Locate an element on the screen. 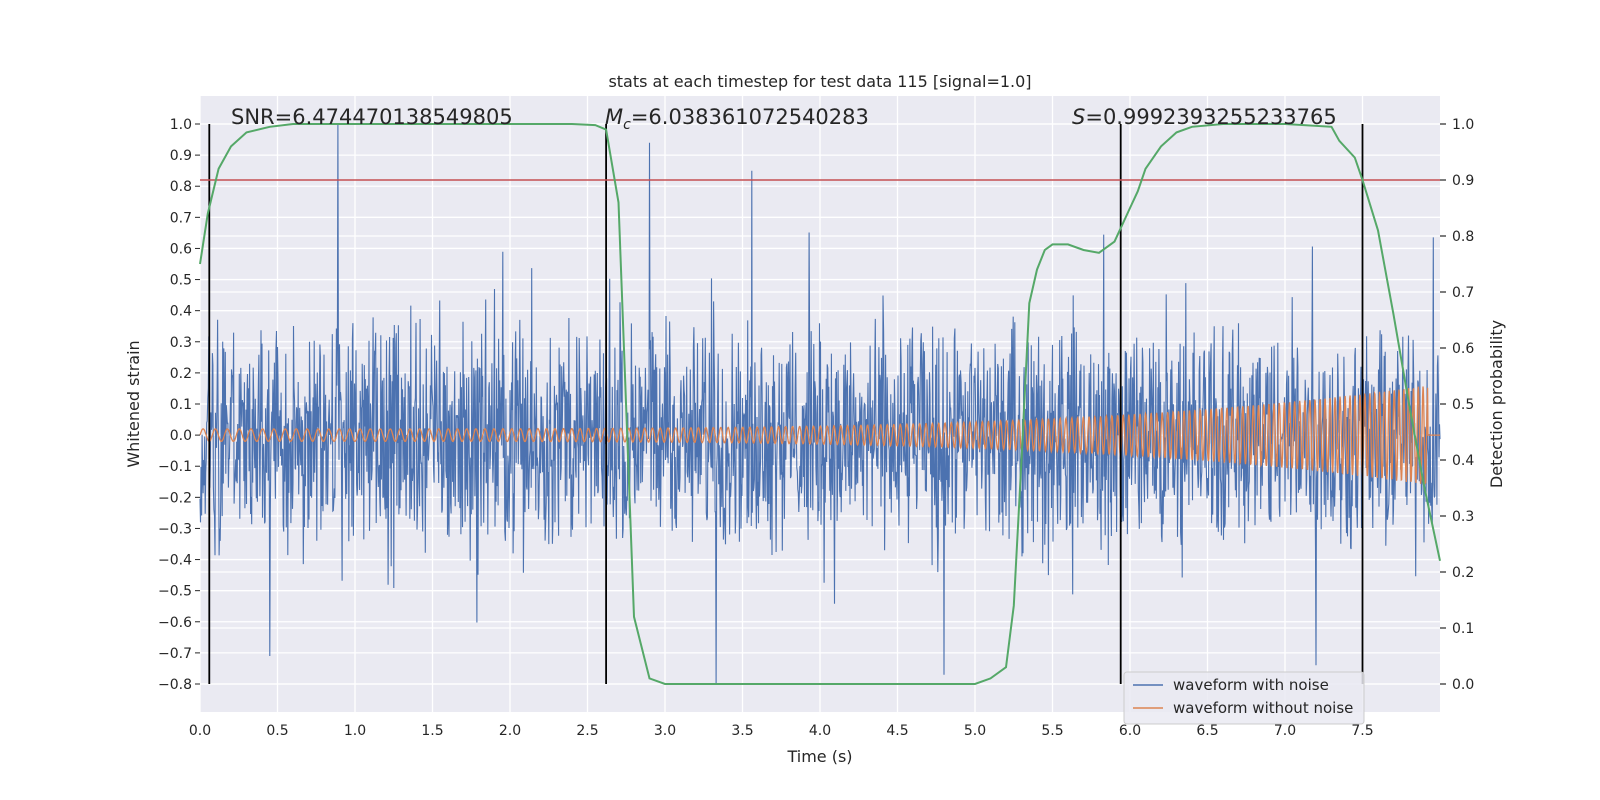 This screenshot has height=800, width=1600. x-tick-label: 7.5 is located at coordinates (1362, 731).